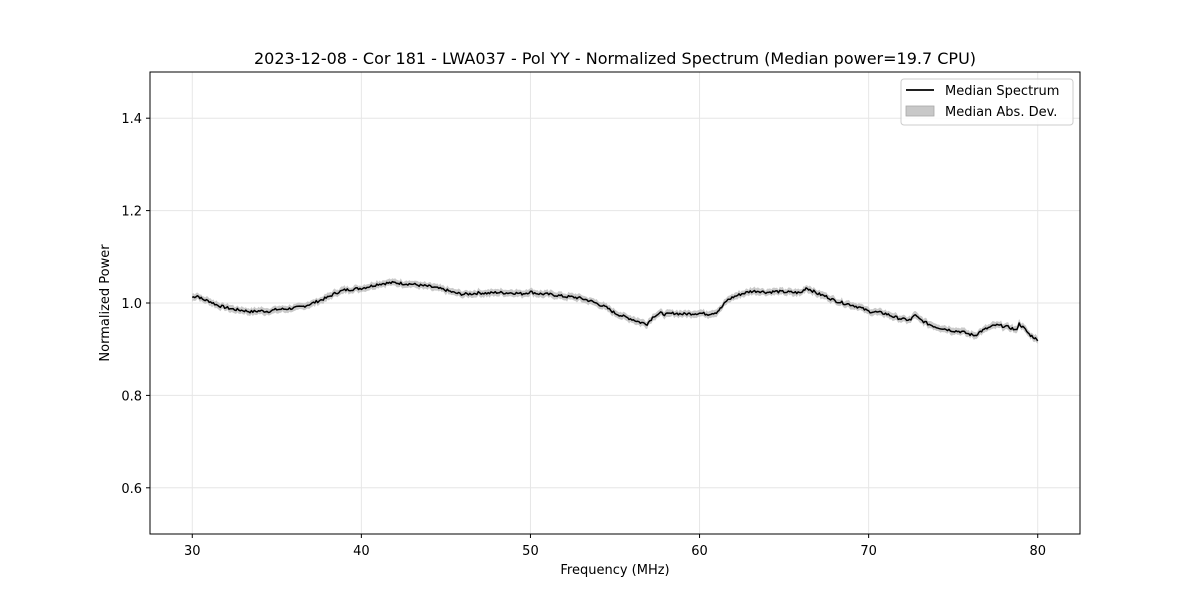  What do you see at coordinates (1037, 551) in the screenshot?
I see `x-tick-label: 80` at bounding box center [1037, 551].